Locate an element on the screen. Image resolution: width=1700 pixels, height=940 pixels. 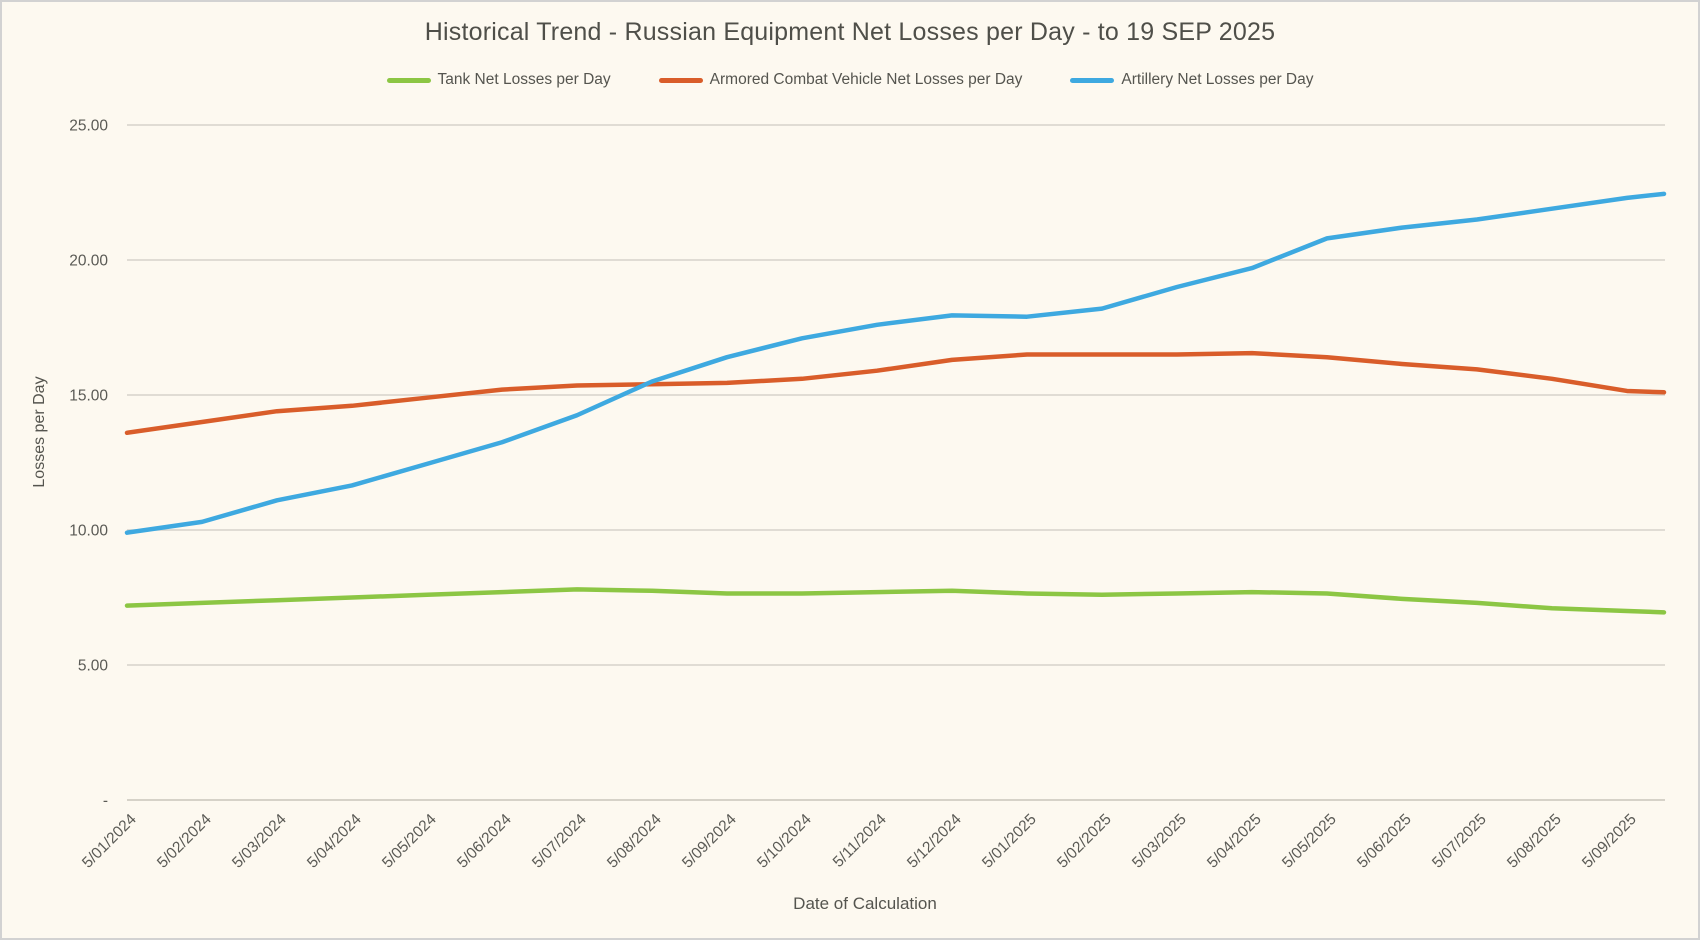
tank-series-swatch-icon is located at coordinates (408, 80).